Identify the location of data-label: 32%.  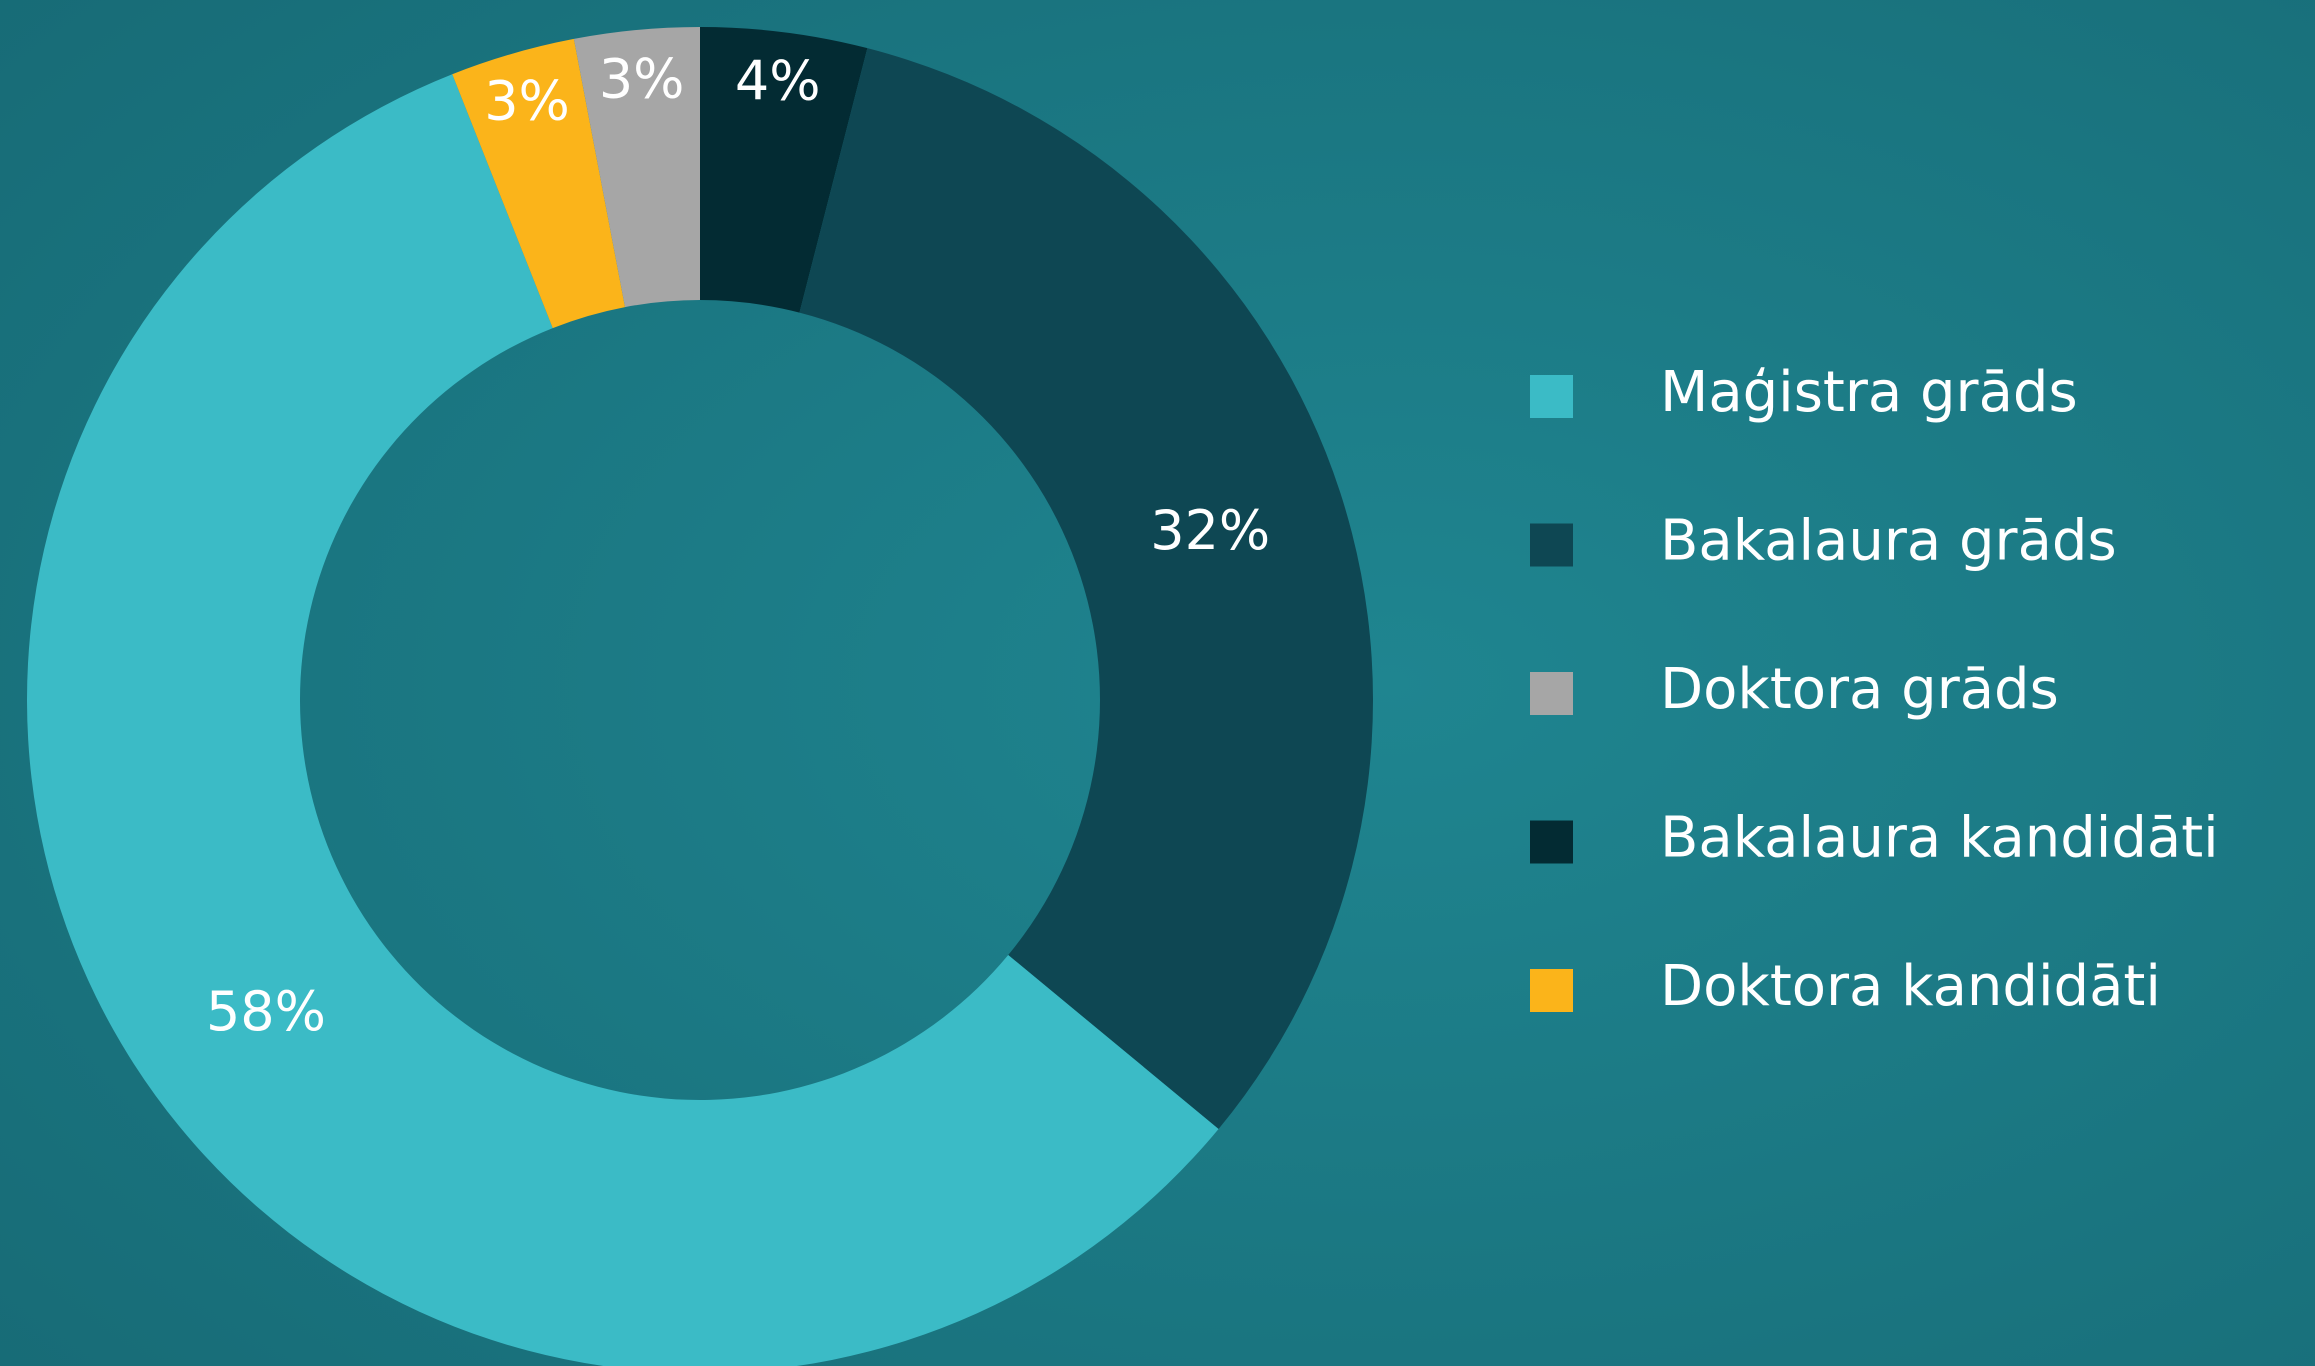
(1210, 530).